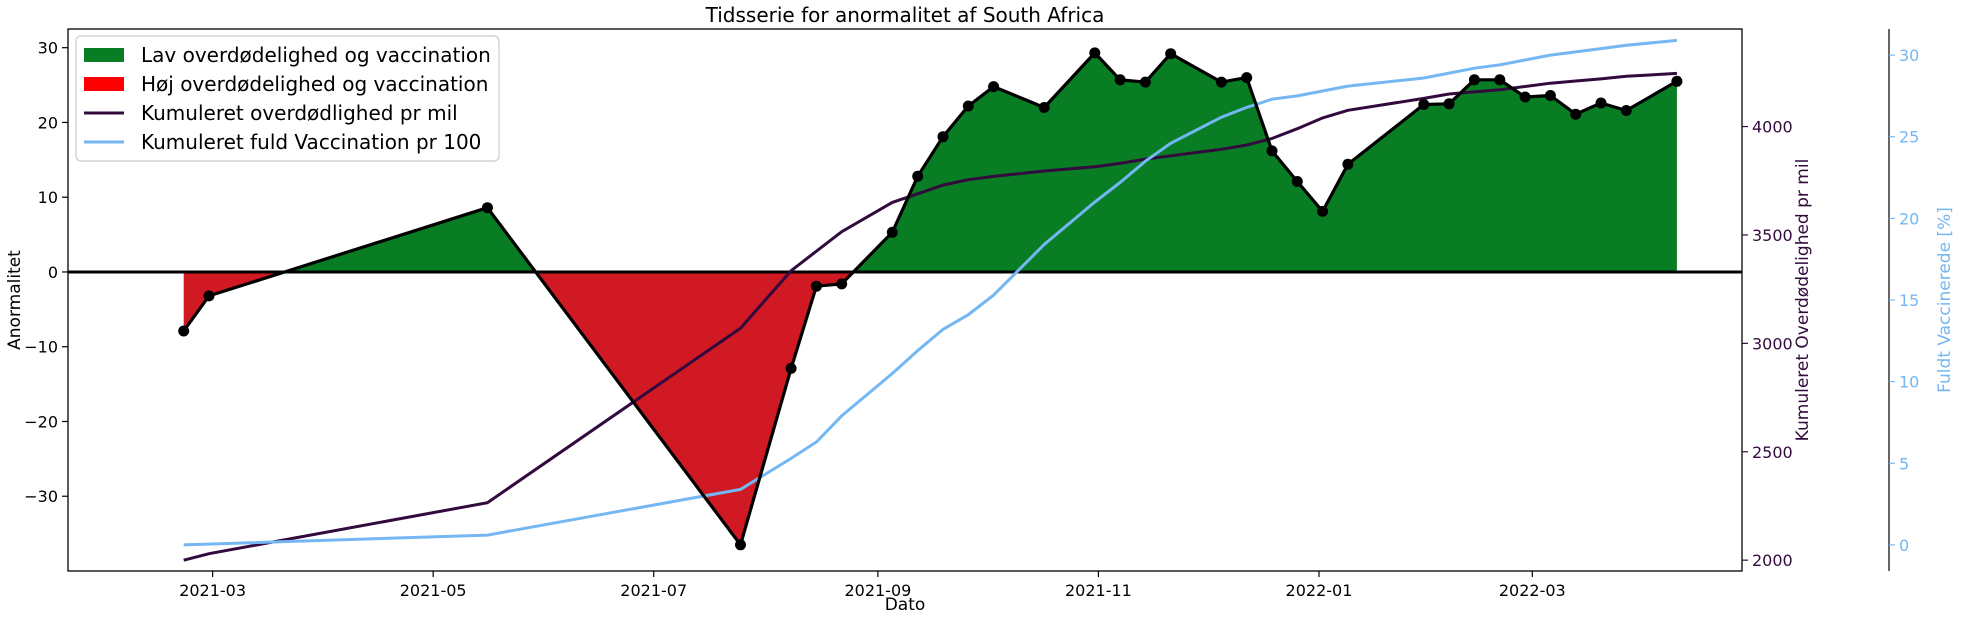 This screenshot has height=620, width=1962. Describe the element at coordinates (1909, 55) in the screenshot. I see `y3-tick-label: 30` at that location.